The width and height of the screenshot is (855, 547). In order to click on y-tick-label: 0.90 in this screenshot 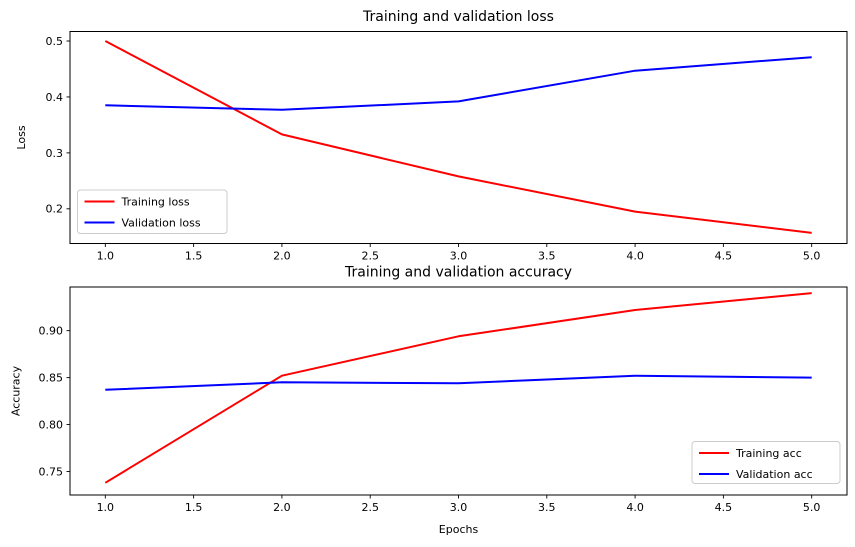, I will do `click(51, 331)`.